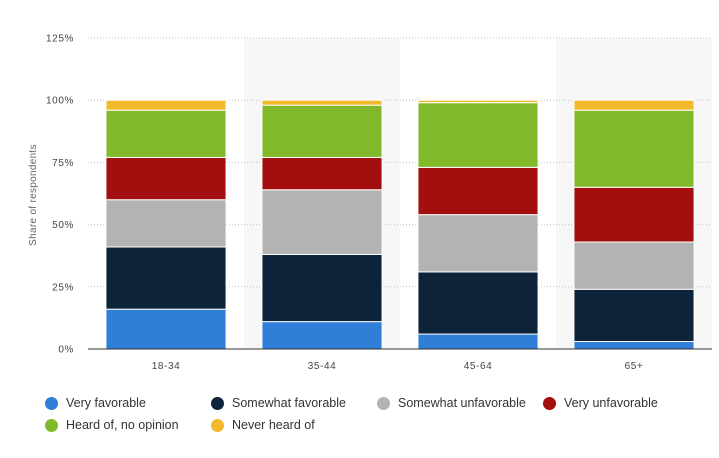 Image resolution: width=719 pixels, height=458 pixels. What do you see at coordinates (398, 366) in the screenshot?
I see `x-tick-labels: 18-34 35-44 45-64 65+` at bounding box center [398, 366].